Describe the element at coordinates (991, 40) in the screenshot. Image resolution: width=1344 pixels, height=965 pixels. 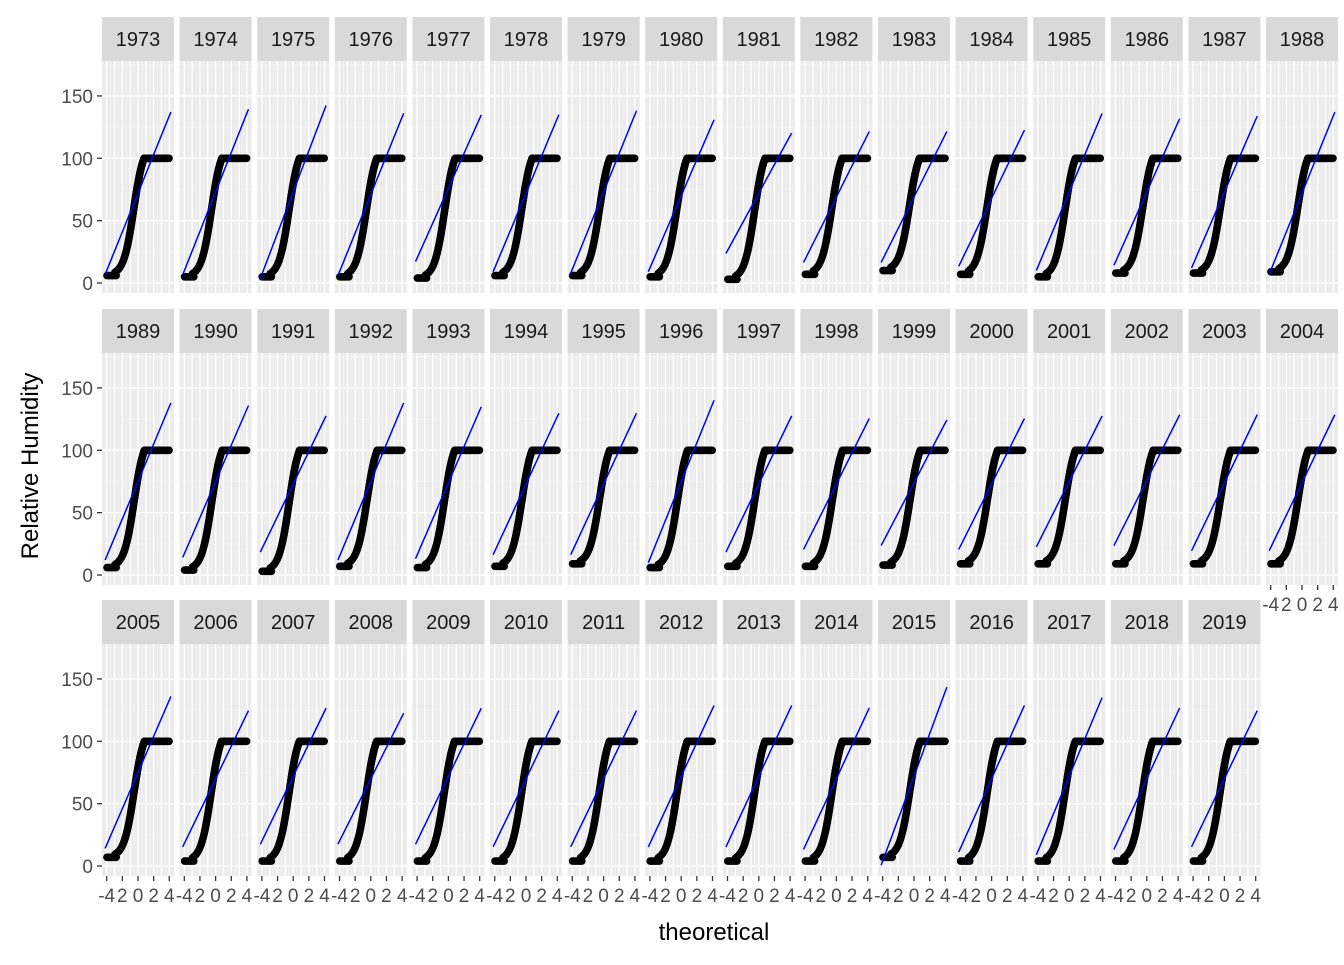
I see `facet-strip-label: 1984` at that location.